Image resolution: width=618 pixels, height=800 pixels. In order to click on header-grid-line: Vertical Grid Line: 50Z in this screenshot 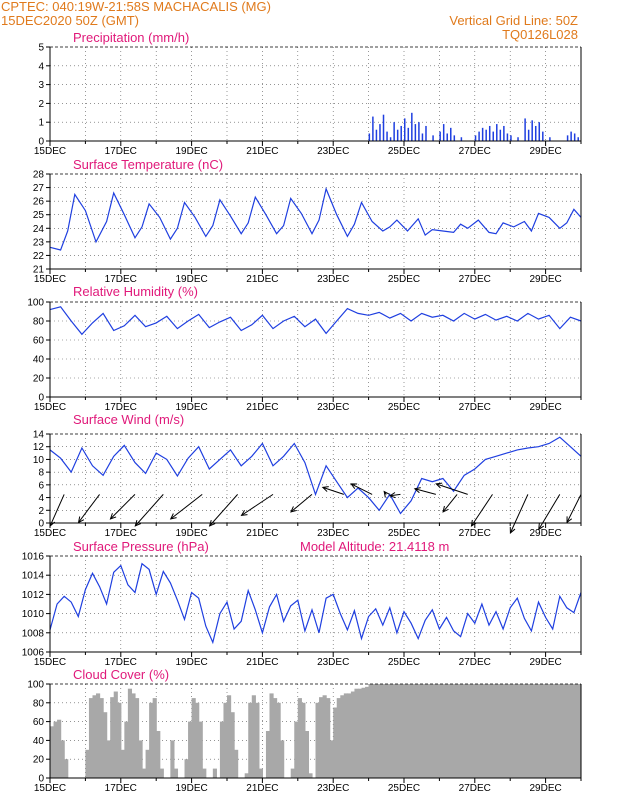, I will do `click(513, 20)`.